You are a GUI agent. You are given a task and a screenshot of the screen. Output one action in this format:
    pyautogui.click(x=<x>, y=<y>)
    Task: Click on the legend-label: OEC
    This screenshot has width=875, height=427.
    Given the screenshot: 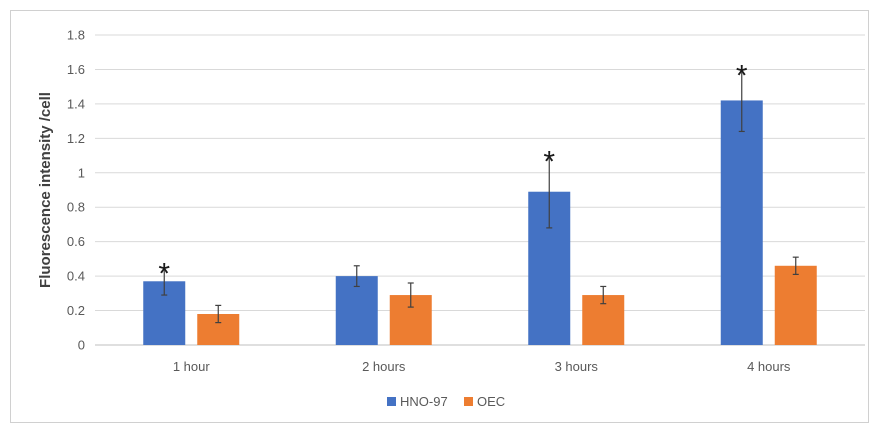 What is the action you would take?
    pyautogui.click(x=491, y=401)
    